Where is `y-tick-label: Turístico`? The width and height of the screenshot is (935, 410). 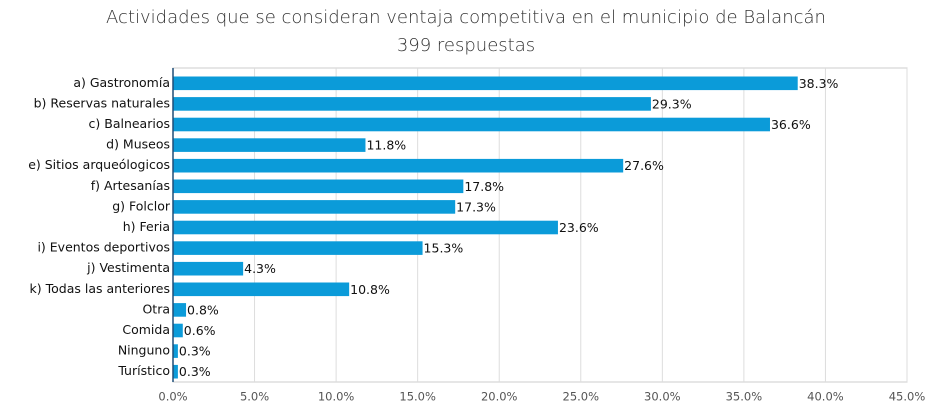
y-tick-label: Turístico is located at coordinates (143, 370).